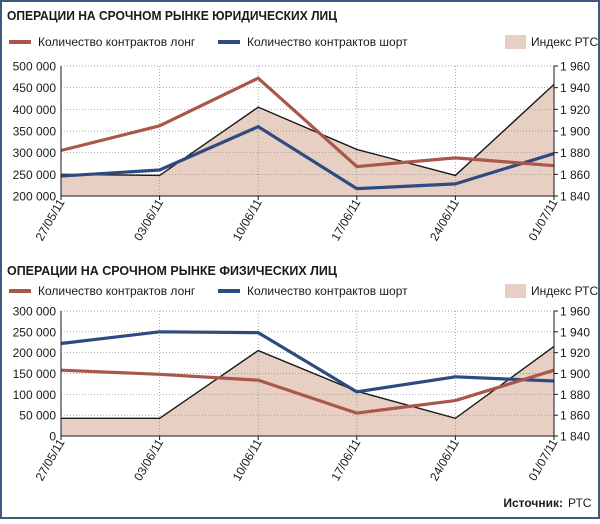  What do you see at coordinates (533, 503) in the screenshot?
I see `source-label: Источник:` at bounding box center [533, 503].